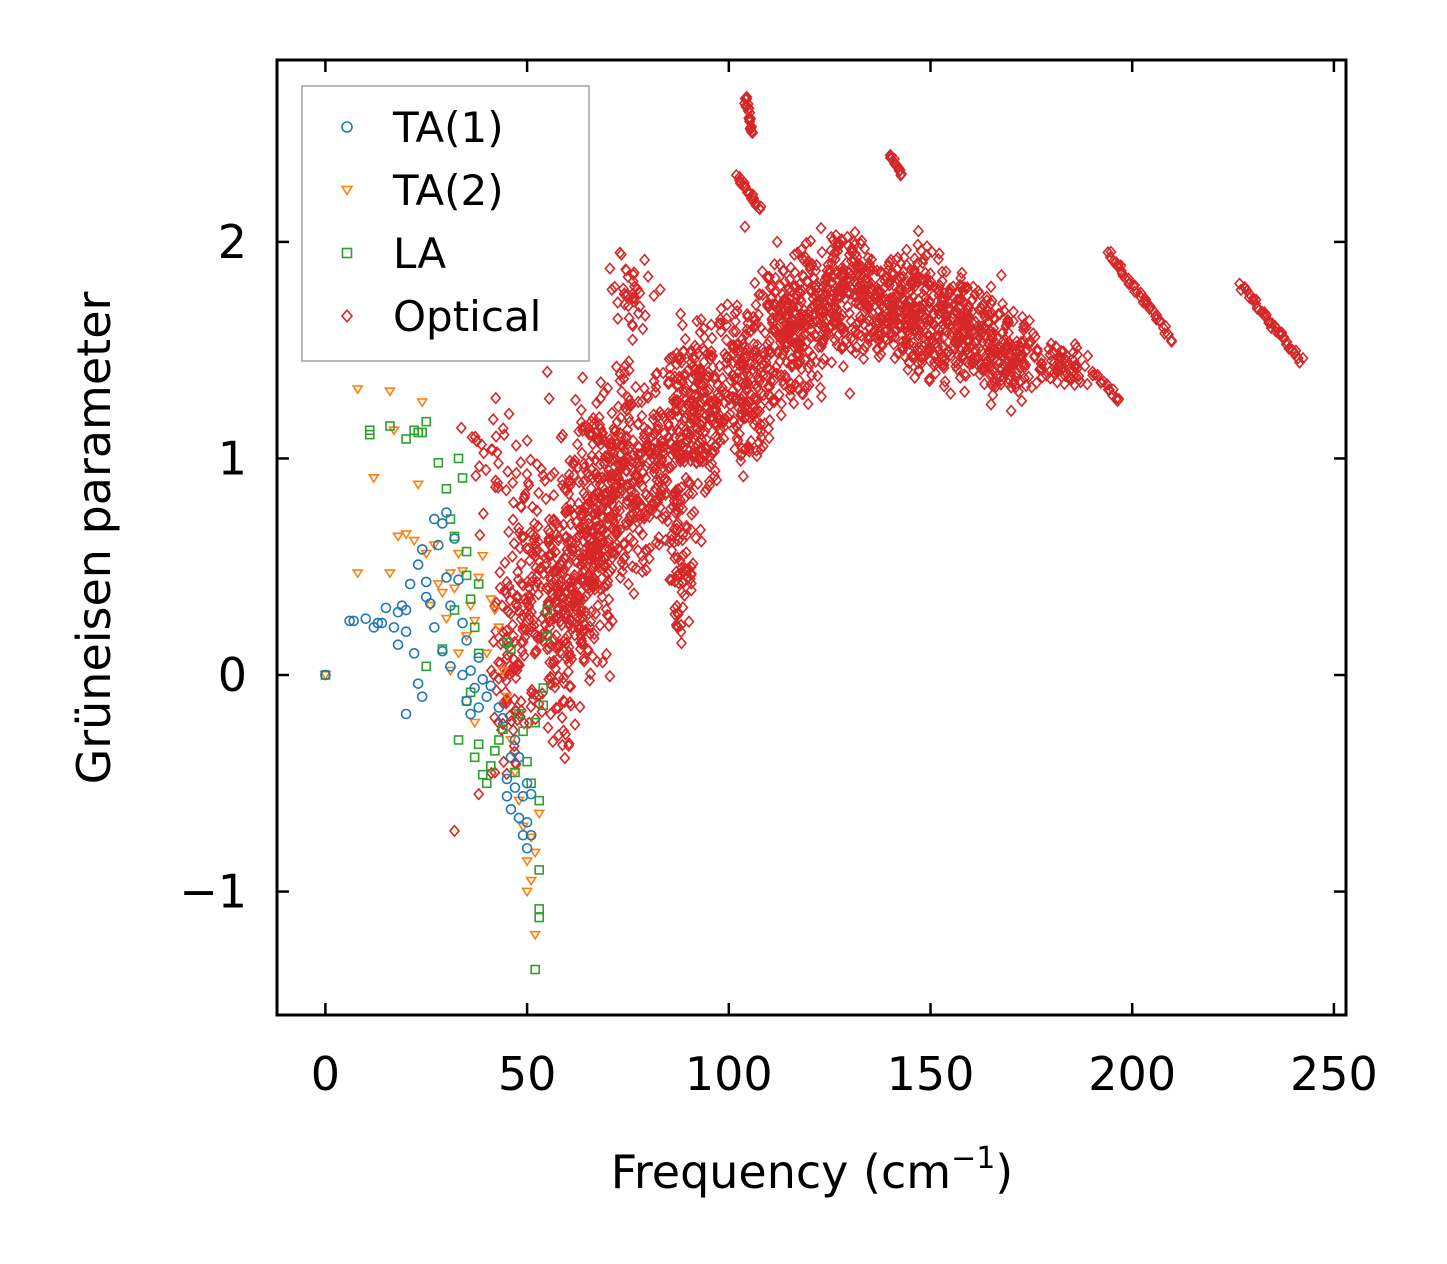 Image resolution: width=1447 pixels, height=1264 pixels. I want to click on x-axis-label-tail: ), so click(1004, 1172).